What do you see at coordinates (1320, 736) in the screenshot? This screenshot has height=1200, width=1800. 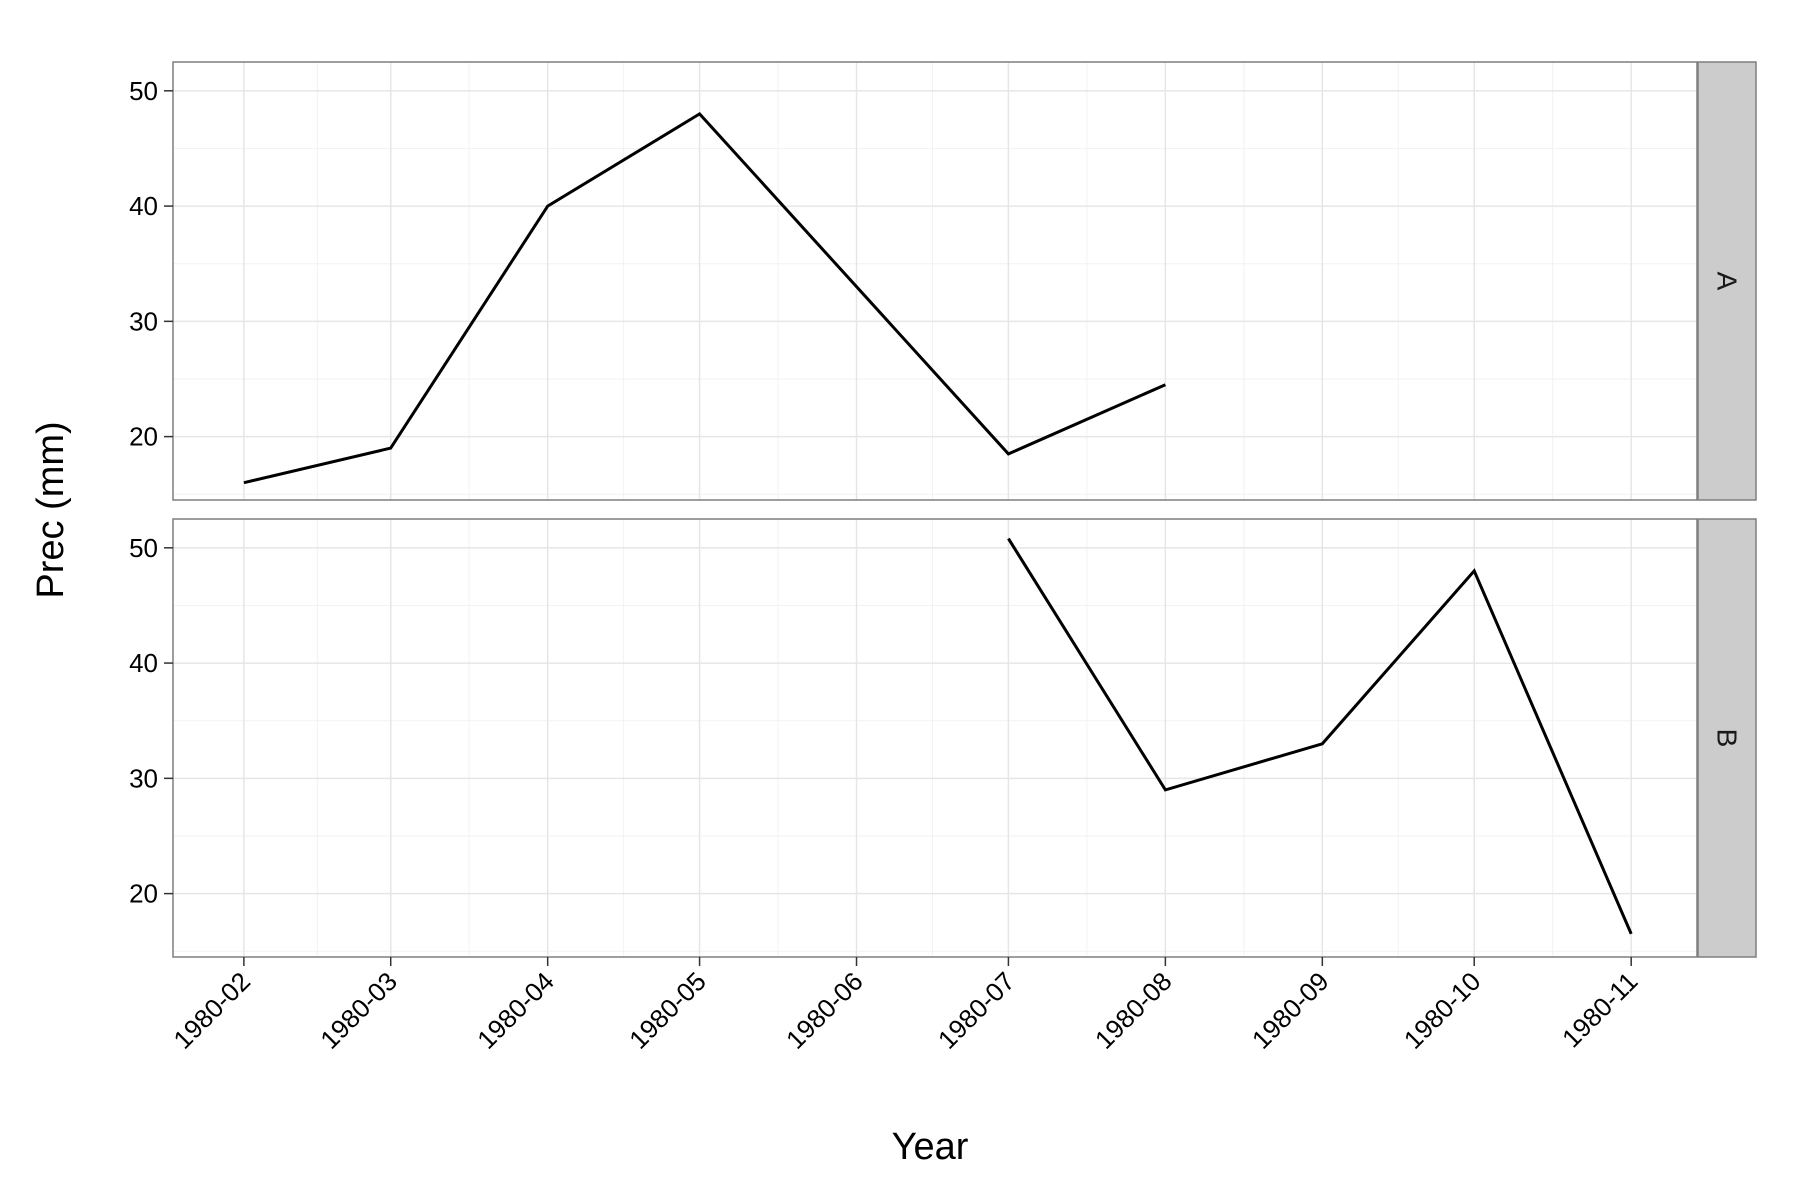 I see `series-line-b` at bounding box center [1320, 736].